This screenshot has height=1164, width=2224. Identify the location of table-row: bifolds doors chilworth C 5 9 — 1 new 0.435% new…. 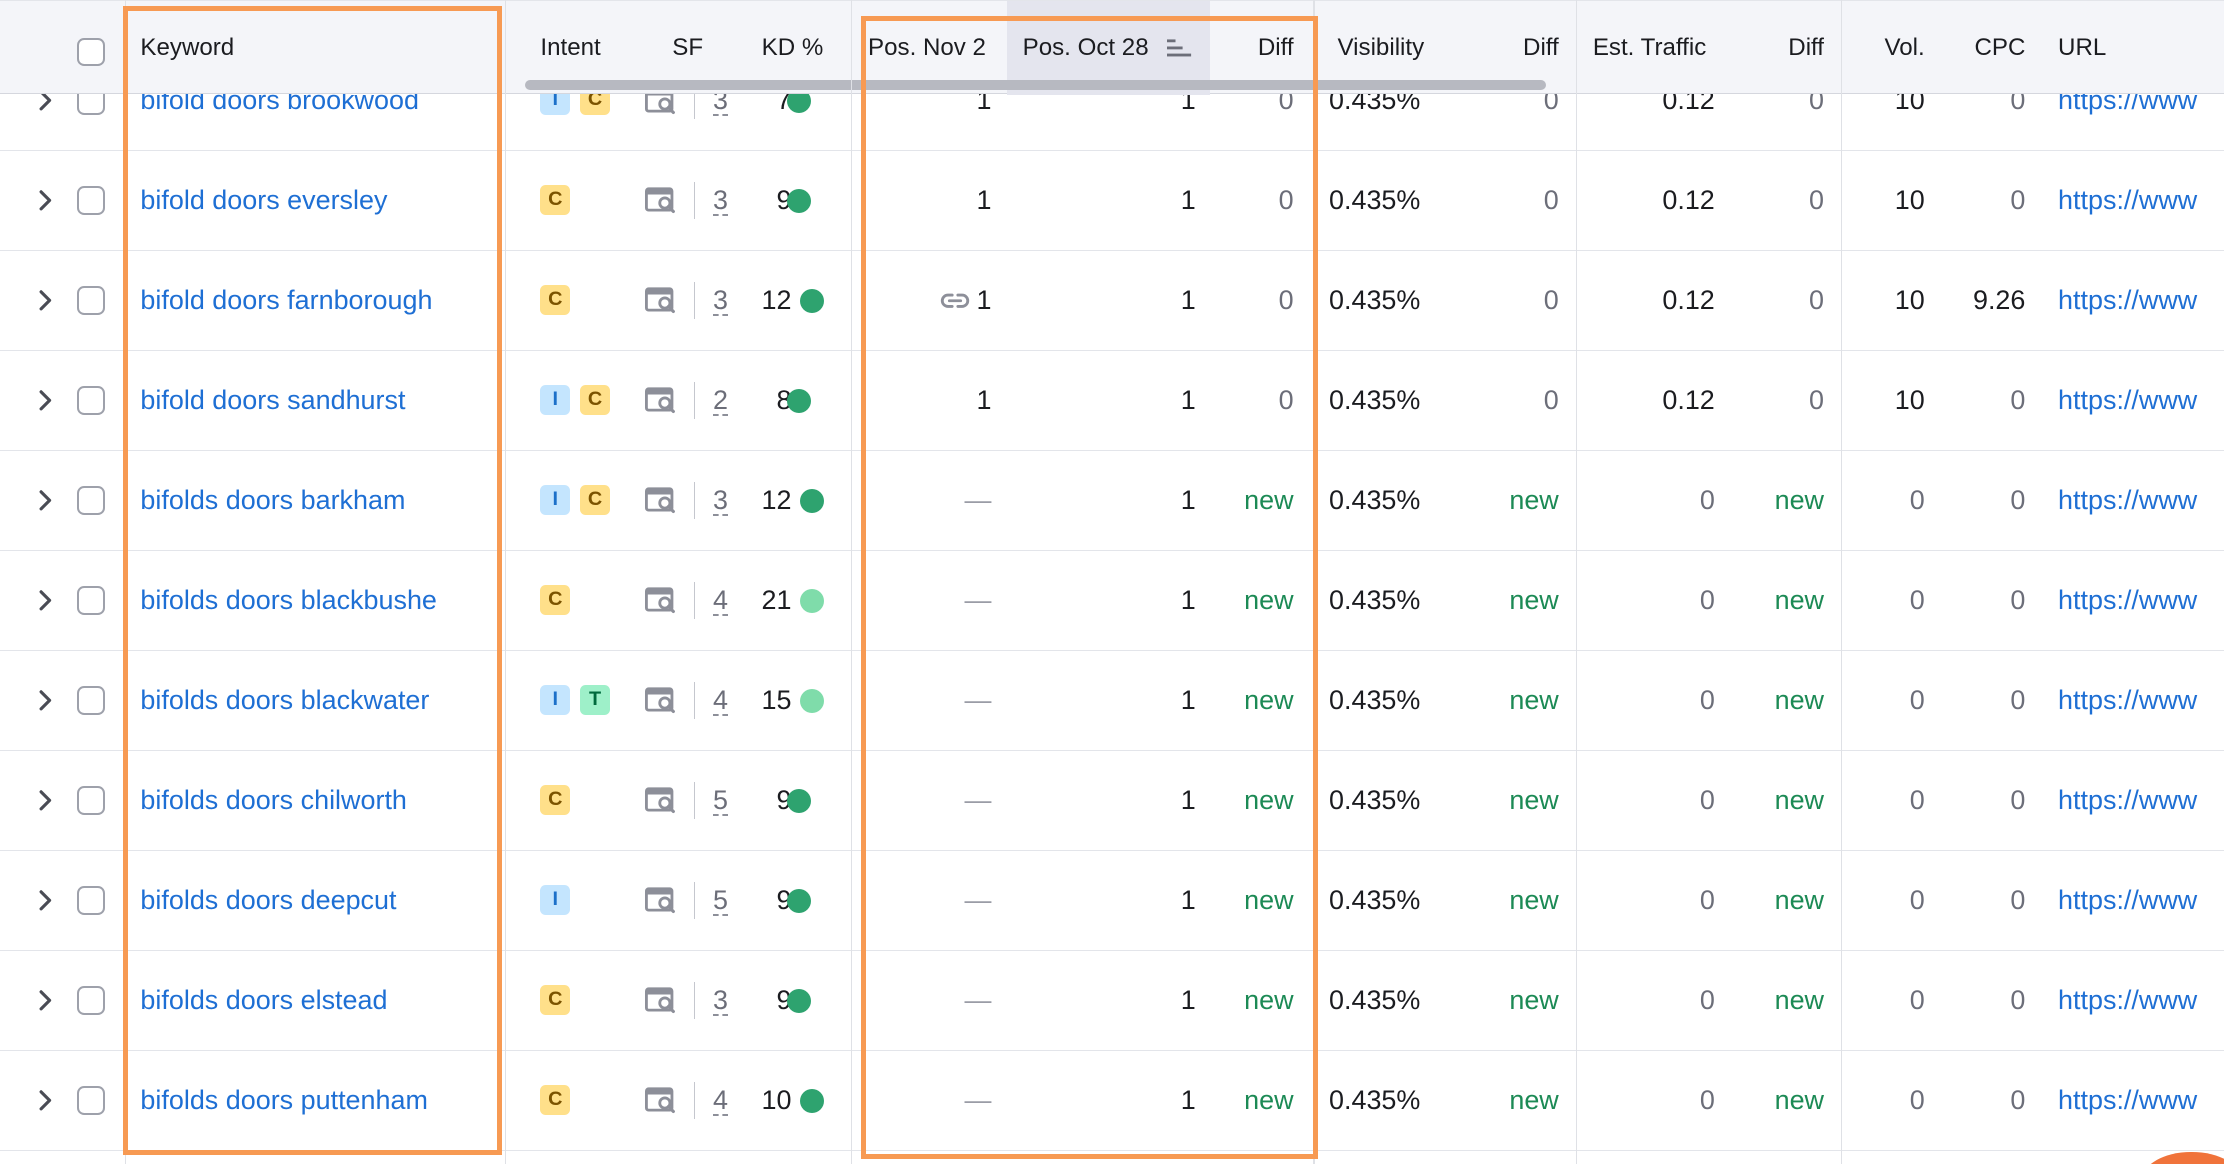
(1112, 801).